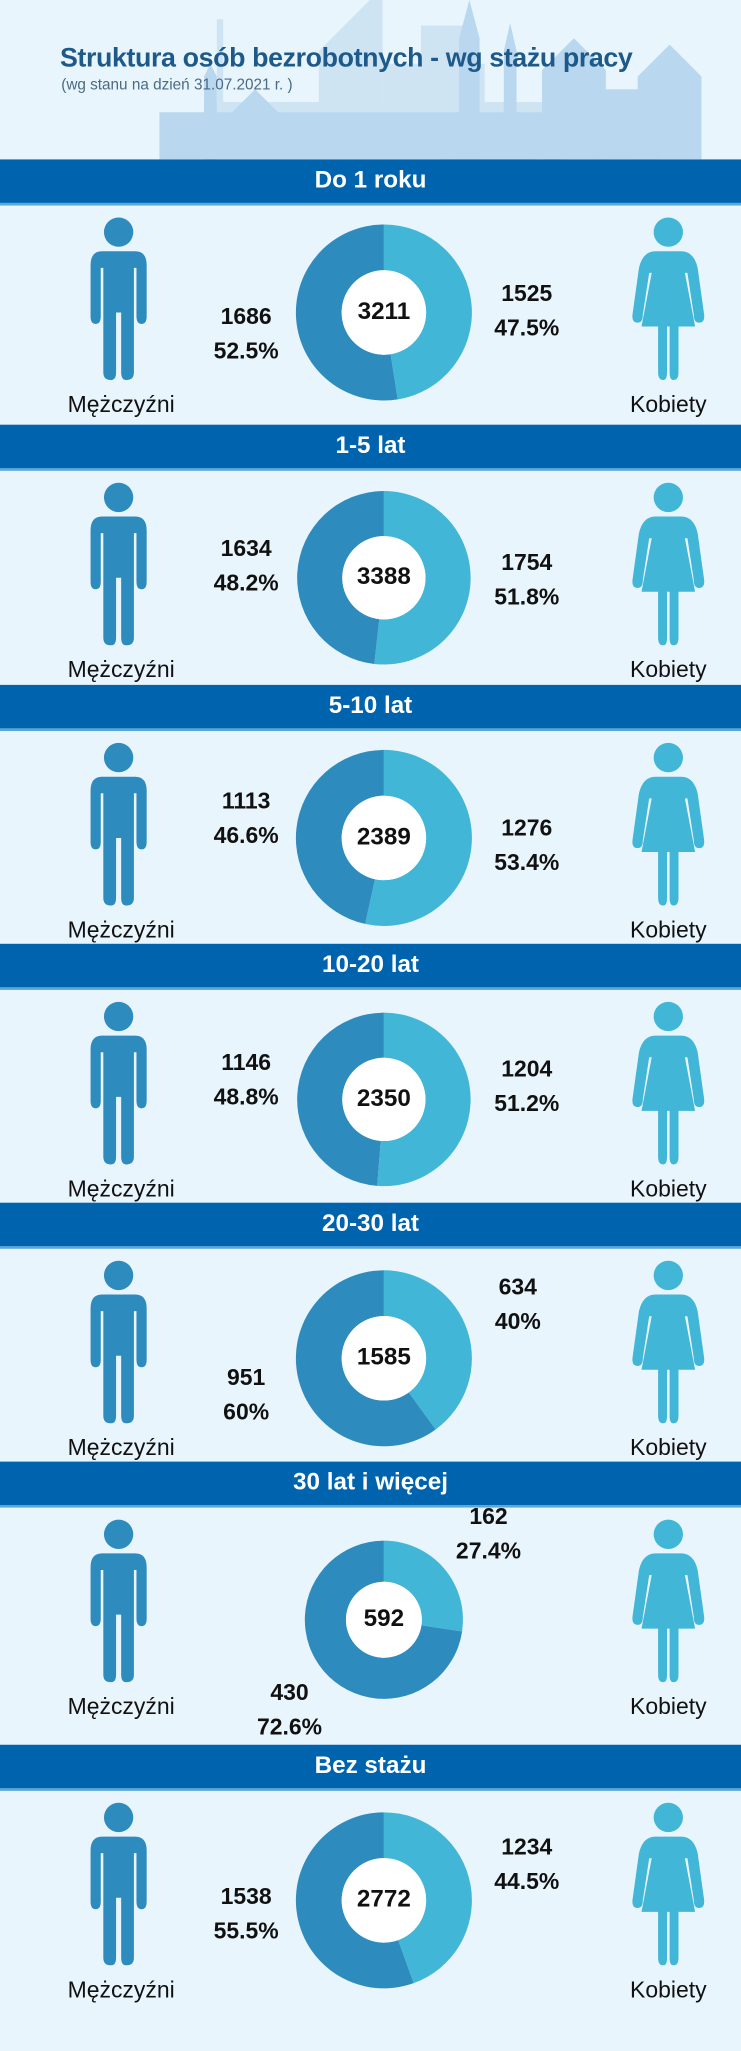 This screenshot has height=2051, width=741. I want to click on women-percent: 47.5%, so click(527, 328).